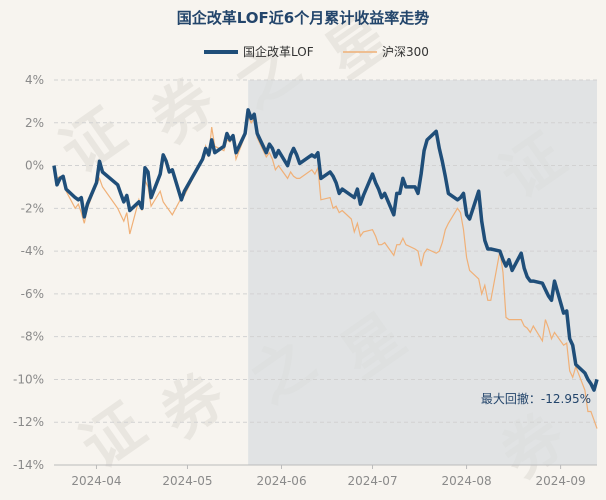  What do you see at coordinates (34, 166) in the screenshot?
I see `y-tick-label: 0%` at bounding box center [34, 166].